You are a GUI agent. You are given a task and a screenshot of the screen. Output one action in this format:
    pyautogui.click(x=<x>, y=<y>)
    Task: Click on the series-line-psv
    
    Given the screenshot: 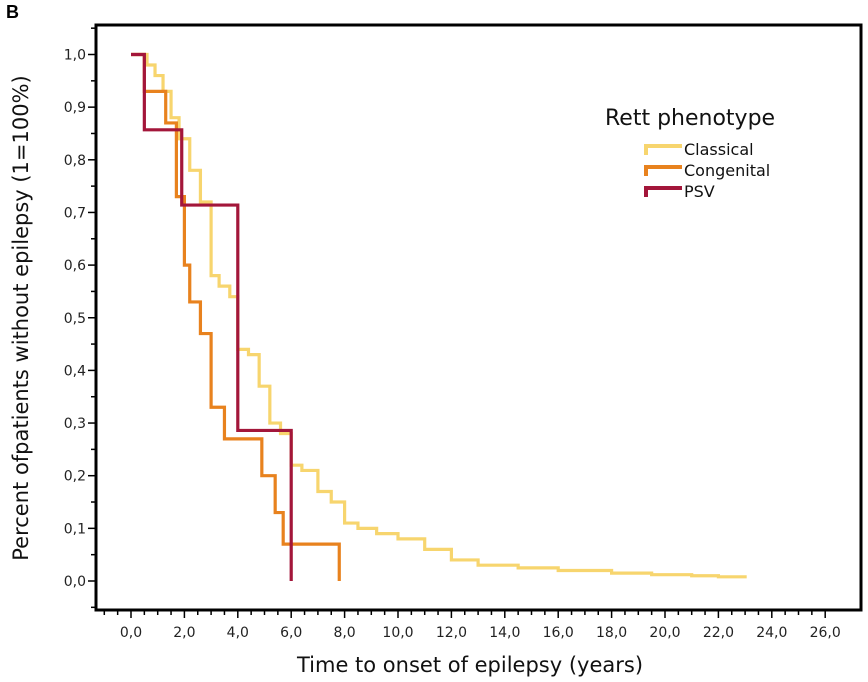 What is the action you would take?
    pyautogui.click(x=212, y=316)
    